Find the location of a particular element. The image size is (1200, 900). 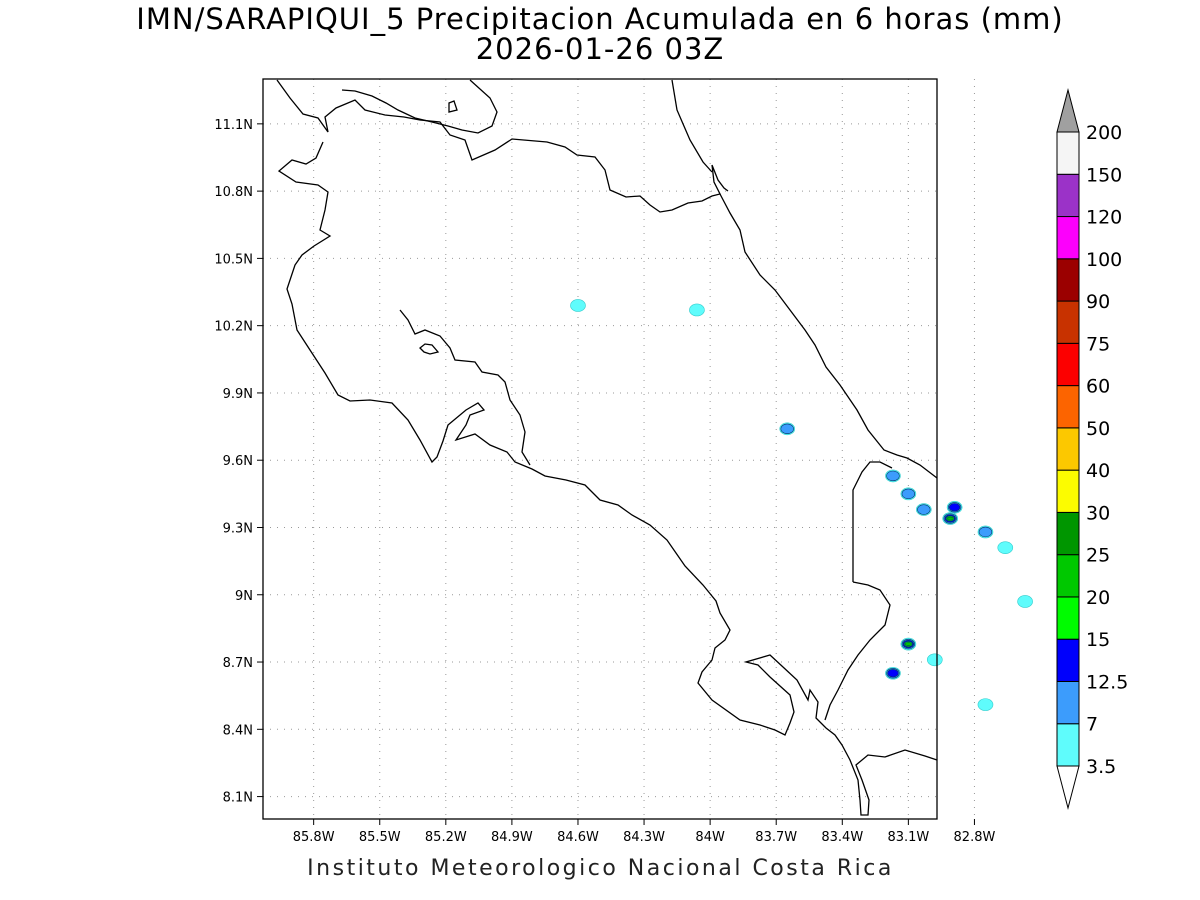

colorbar-label: 20 is located at coordinates (1098, 598).